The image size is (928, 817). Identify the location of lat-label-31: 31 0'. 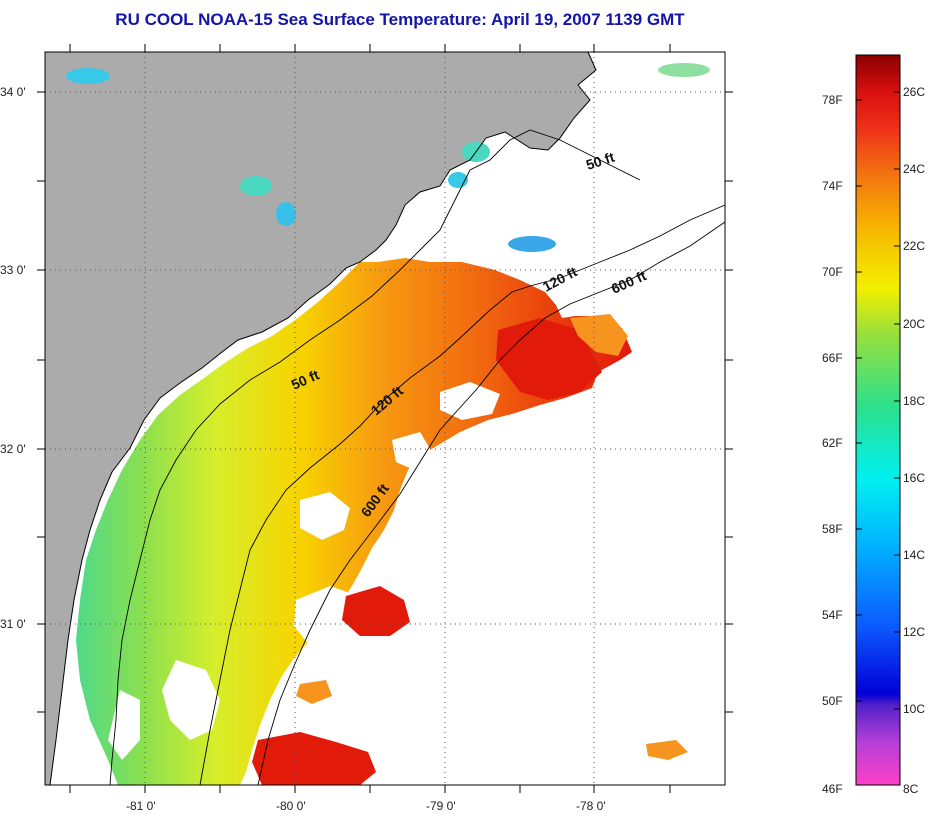
(13, 624).